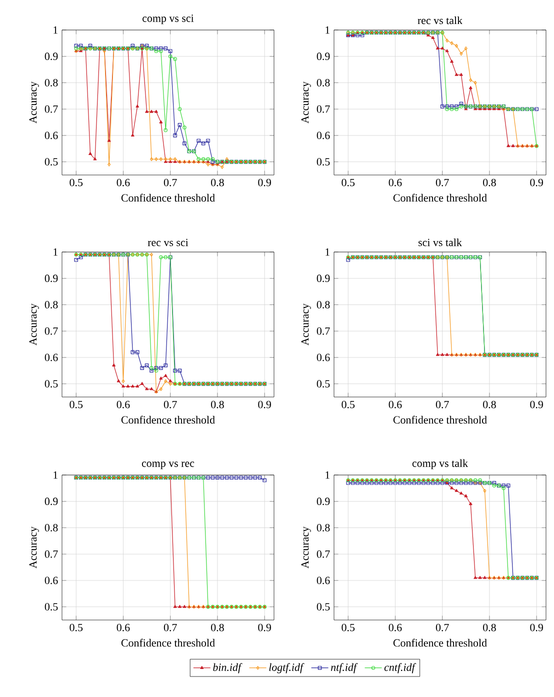 This screenshot has width=554, height=697. Describe the element at coordinates (168, 466) in the screenshot. I see `chart-title: comp vs rec` at that location.